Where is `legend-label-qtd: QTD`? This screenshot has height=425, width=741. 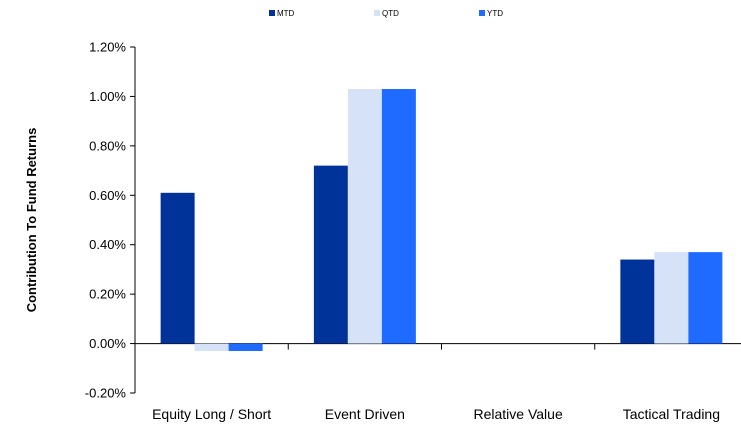
legend-label-qtd: QTD is located at coordinates (390, 13).